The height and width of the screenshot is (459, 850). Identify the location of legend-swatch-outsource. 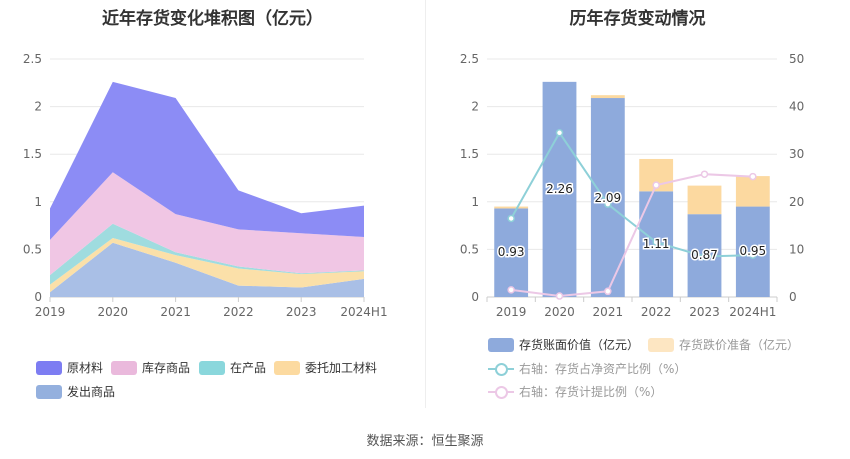
(287, 367).